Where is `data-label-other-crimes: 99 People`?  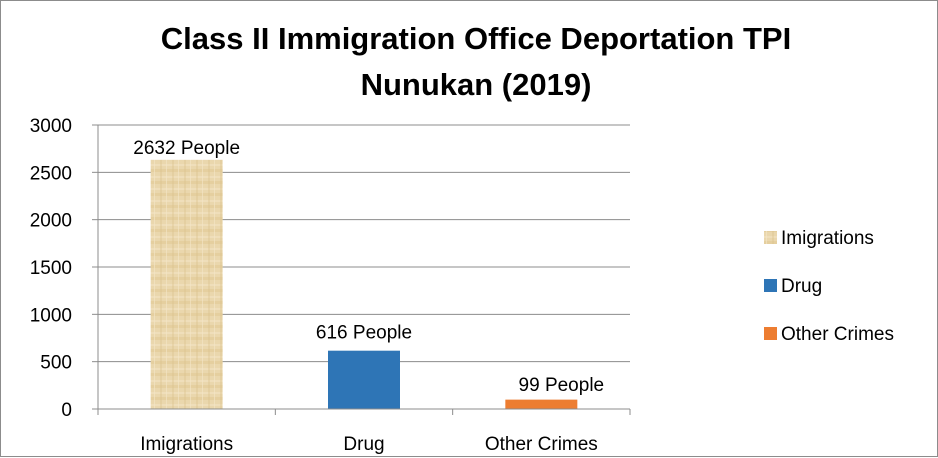
data-label-other-crimes: 99 People is located at coordinates (562, 385).